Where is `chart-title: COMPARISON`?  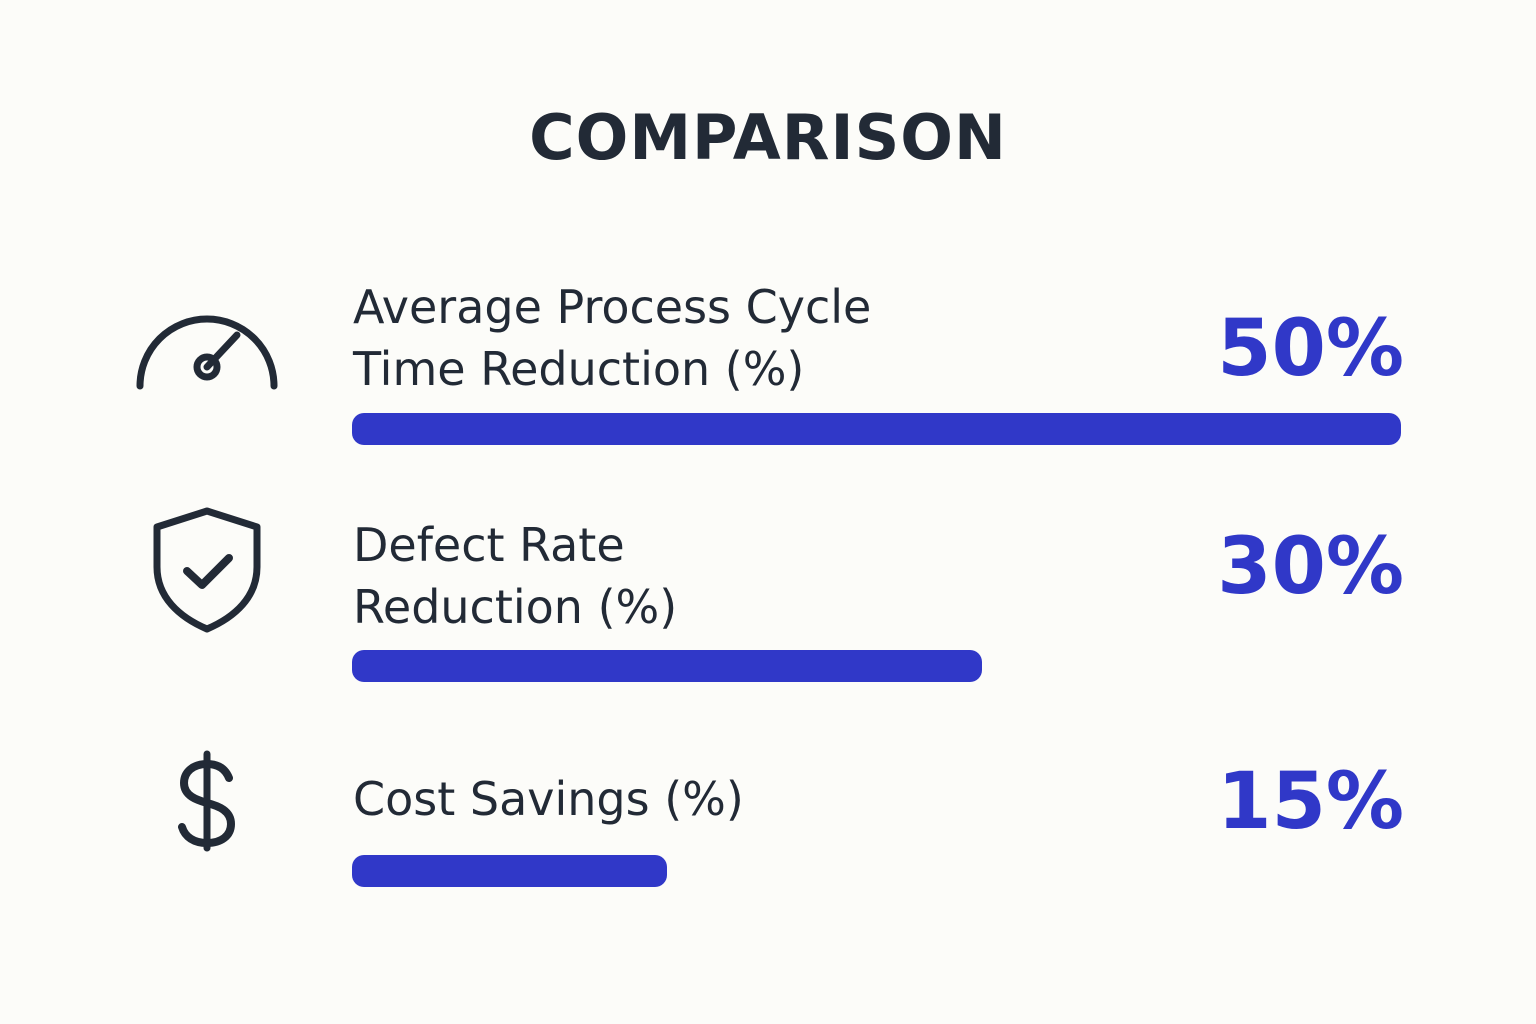 chart-title: COMPARISON is located at coordinates (768, 137).